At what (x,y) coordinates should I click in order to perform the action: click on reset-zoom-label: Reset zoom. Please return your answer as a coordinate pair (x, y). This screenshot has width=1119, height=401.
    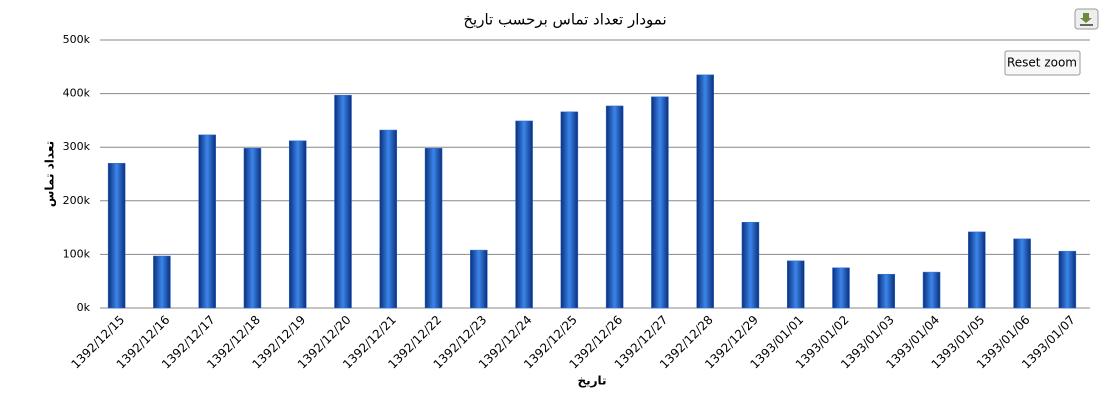
    Looking at the image, I should click on (1042, 63).